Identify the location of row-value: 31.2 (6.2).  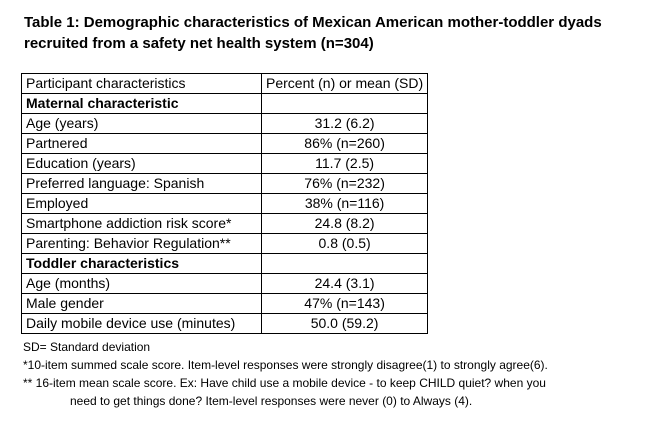
(344, 123).